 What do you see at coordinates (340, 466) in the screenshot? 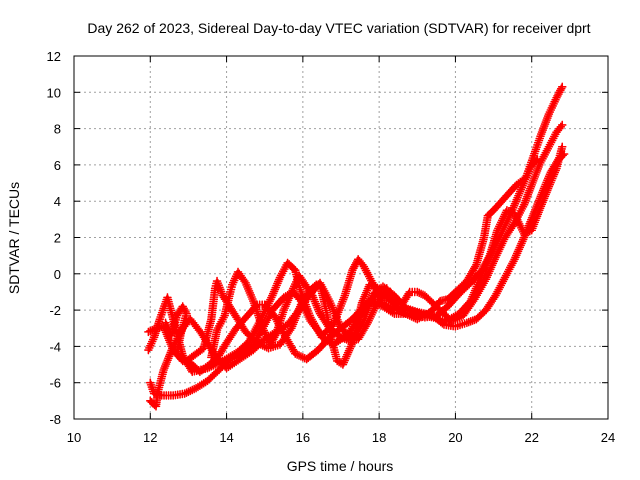
I see `x-axis-label: GPS time / hours` at bounding box center [340, 466].